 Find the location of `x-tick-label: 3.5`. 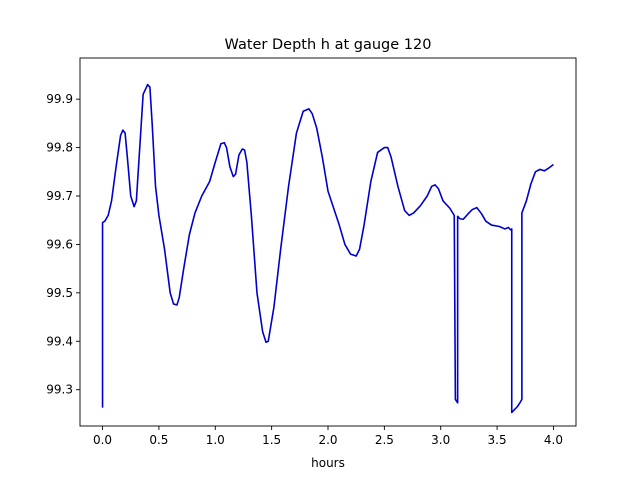

x-tick-label: 3.5 is located at coordinates (497, 440).